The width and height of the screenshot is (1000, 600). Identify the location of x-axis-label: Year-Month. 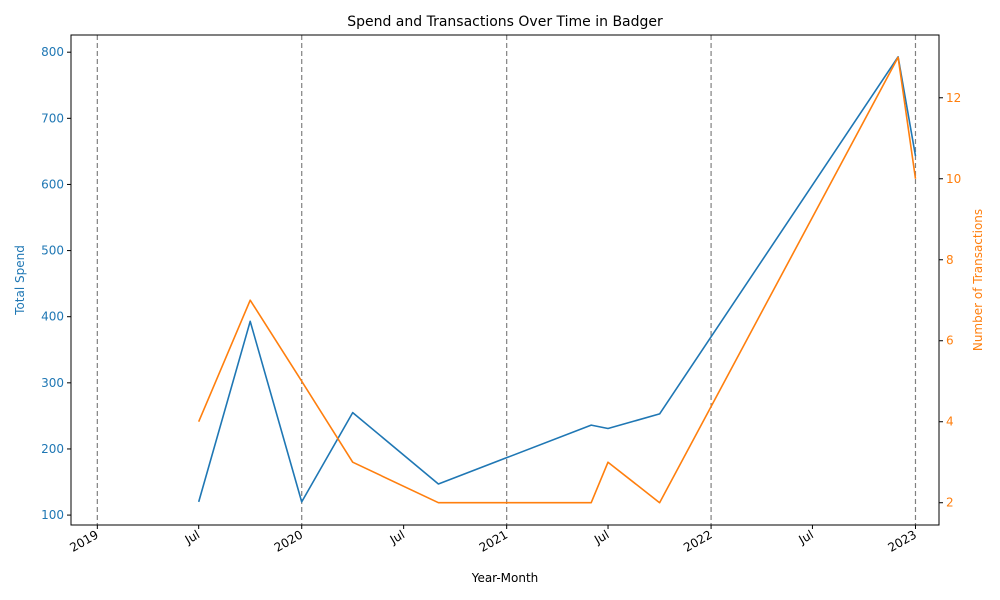
(505, 578).